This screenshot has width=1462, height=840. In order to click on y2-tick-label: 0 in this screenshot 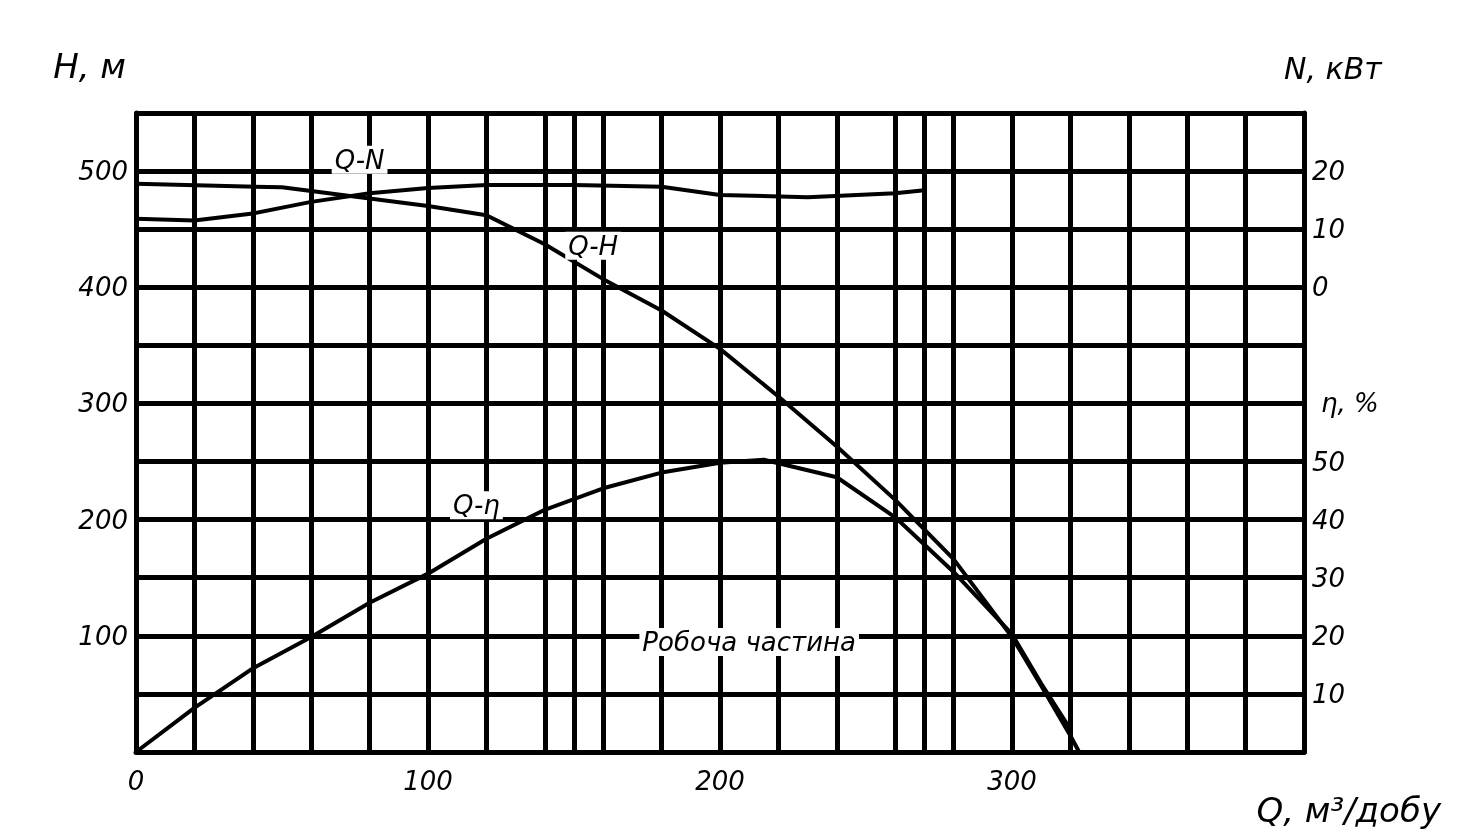, I will do `click(1320, 287)`.